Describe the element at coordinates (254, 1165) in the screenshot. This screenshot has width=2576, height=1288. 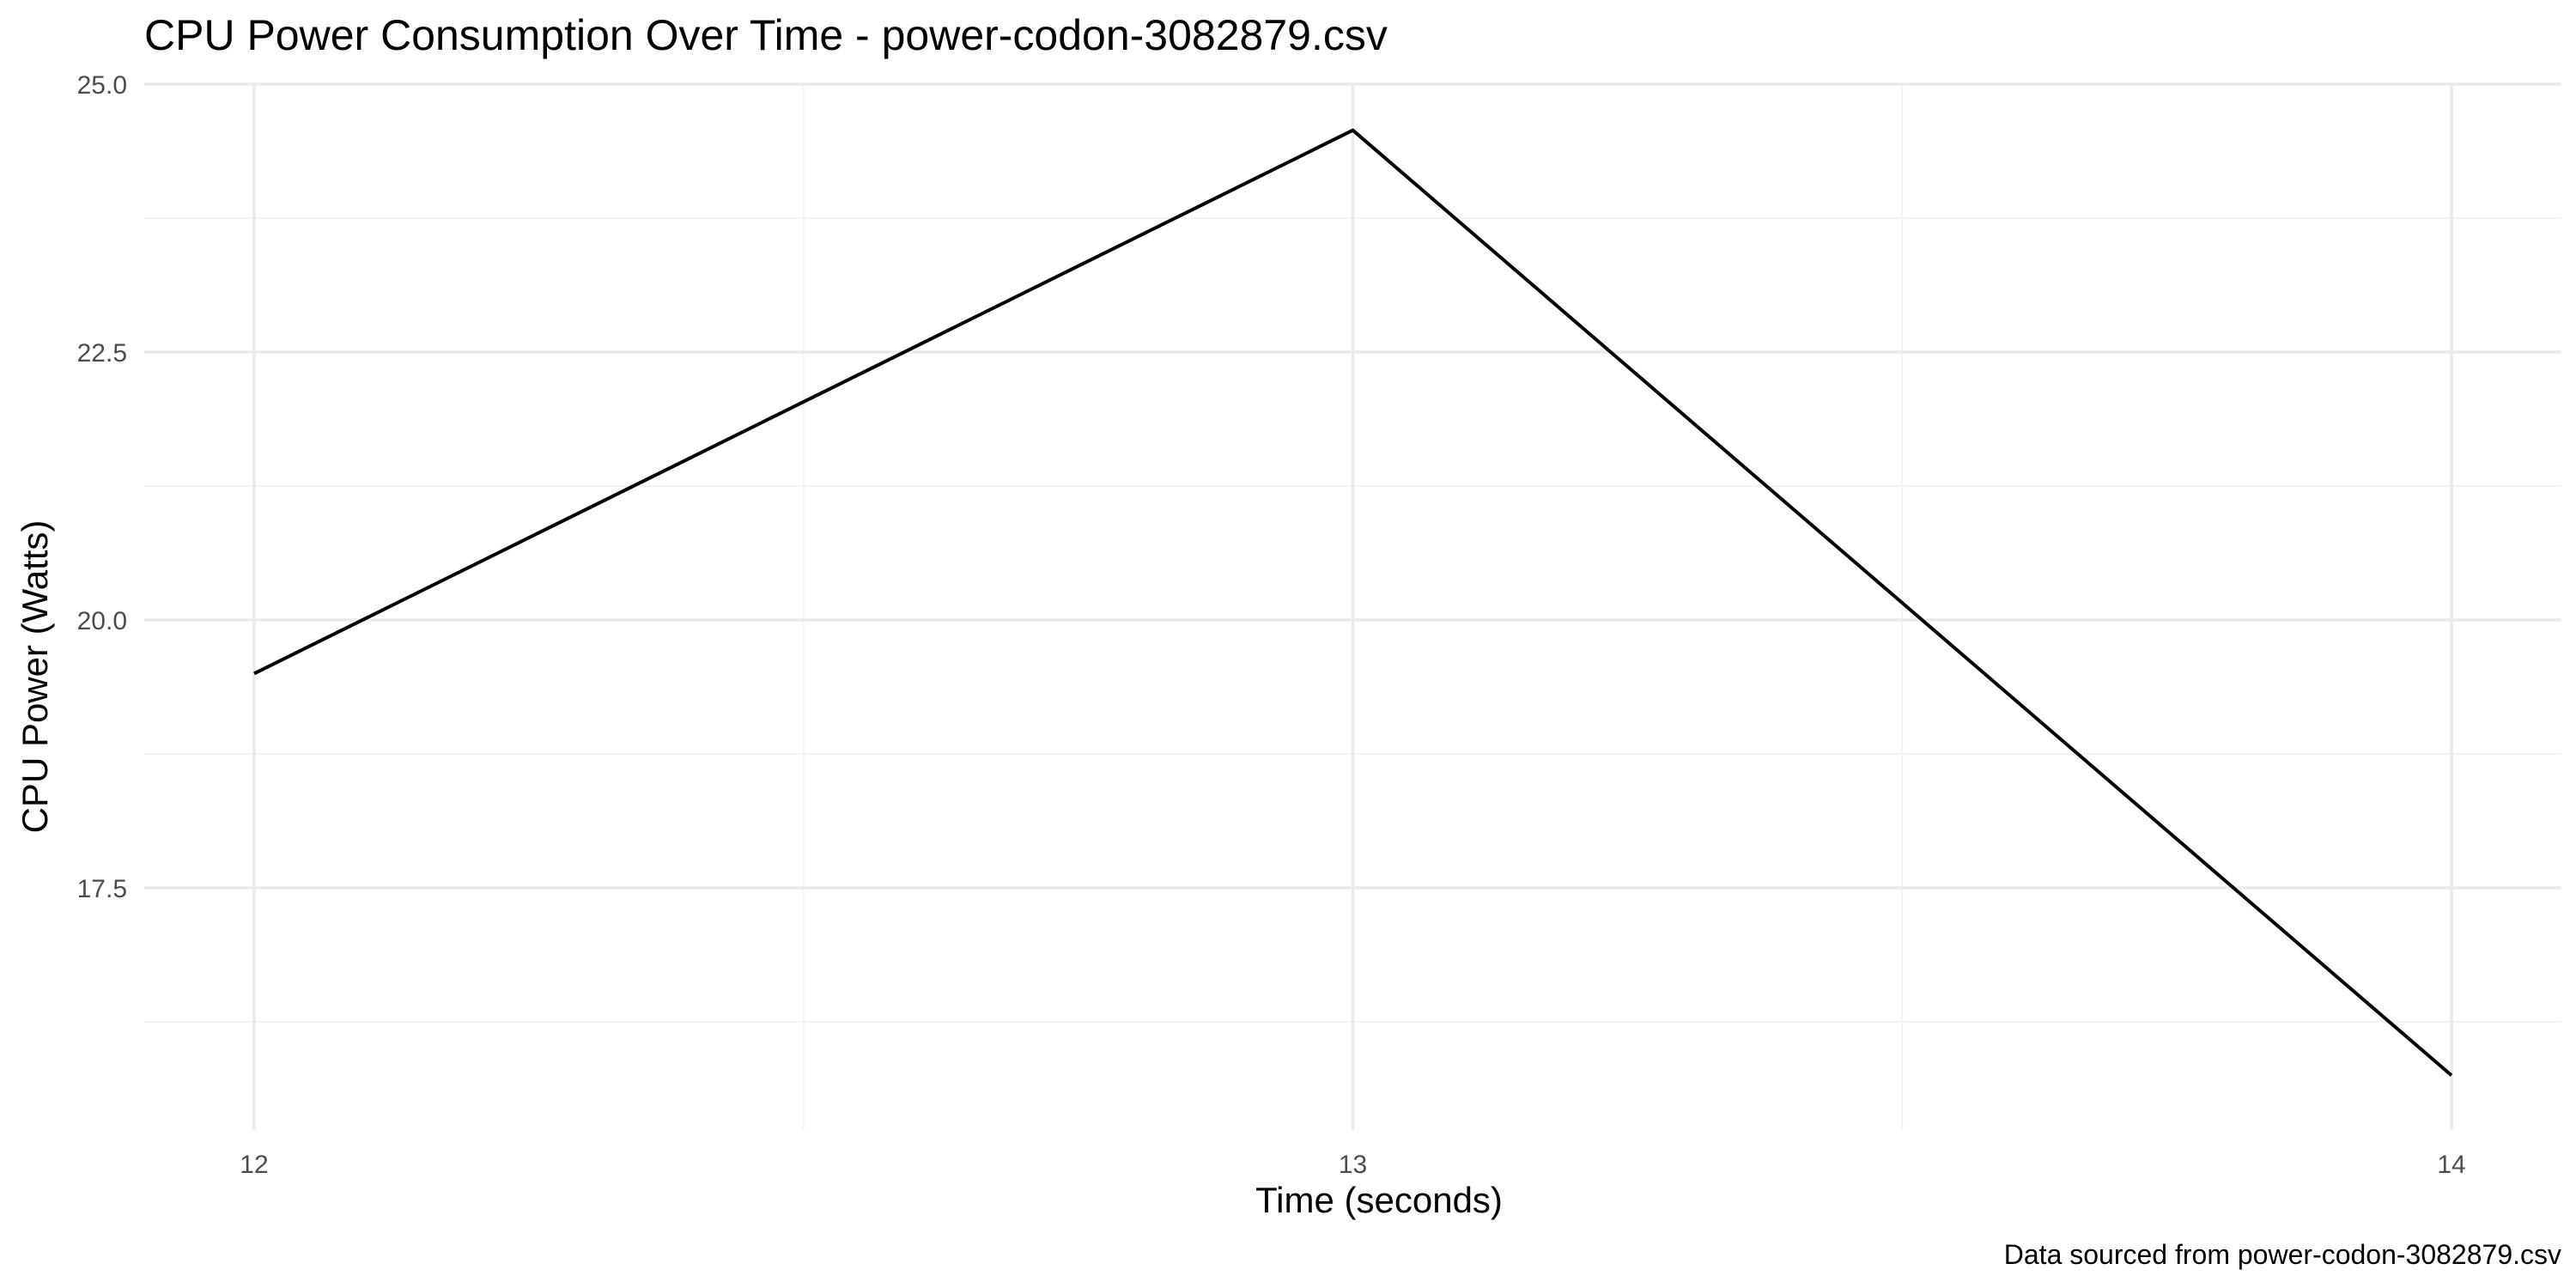
I see `x-tick-label: 12` at that location.